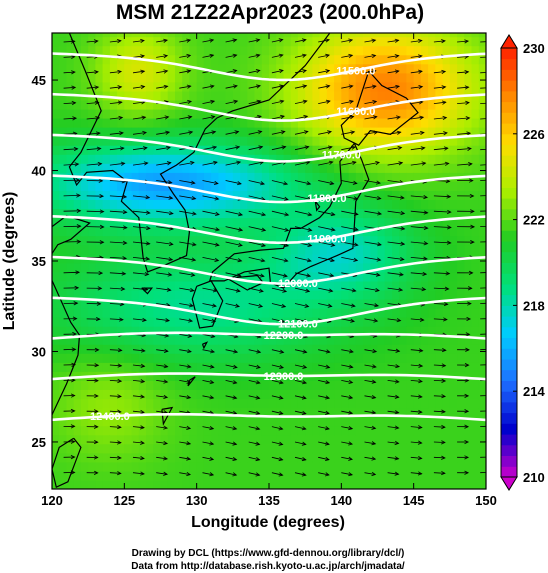 The image size is (548, 573). What do you see at coordinates (197, 500) in the screenshot?
I see `x-tick-label: 130` at bounding box center [197, 500].